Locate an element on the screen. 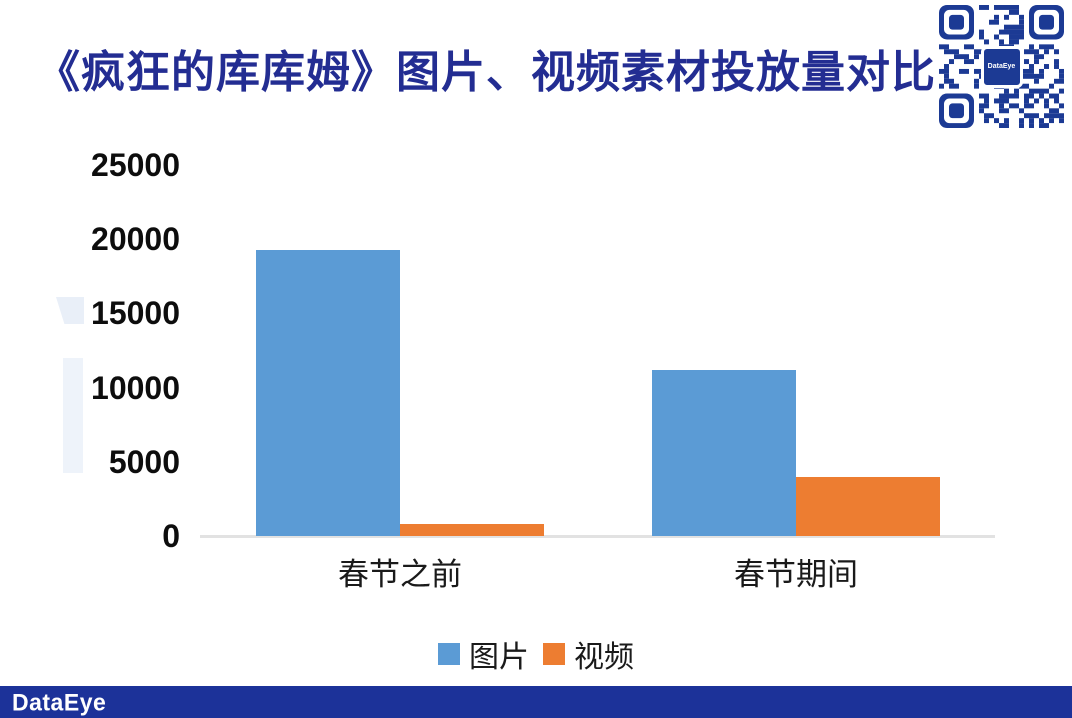 This screenshot has height=718, width=1072. dataeye-logo: DataEye is located at coordinates (59, 701).